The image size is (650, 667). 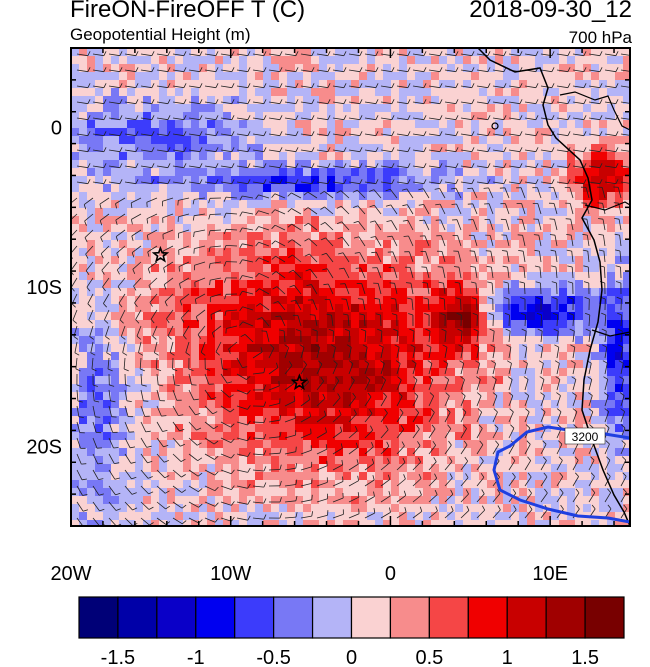 I want to click on level-label: 700 hPa, so click(x=600, y=37).